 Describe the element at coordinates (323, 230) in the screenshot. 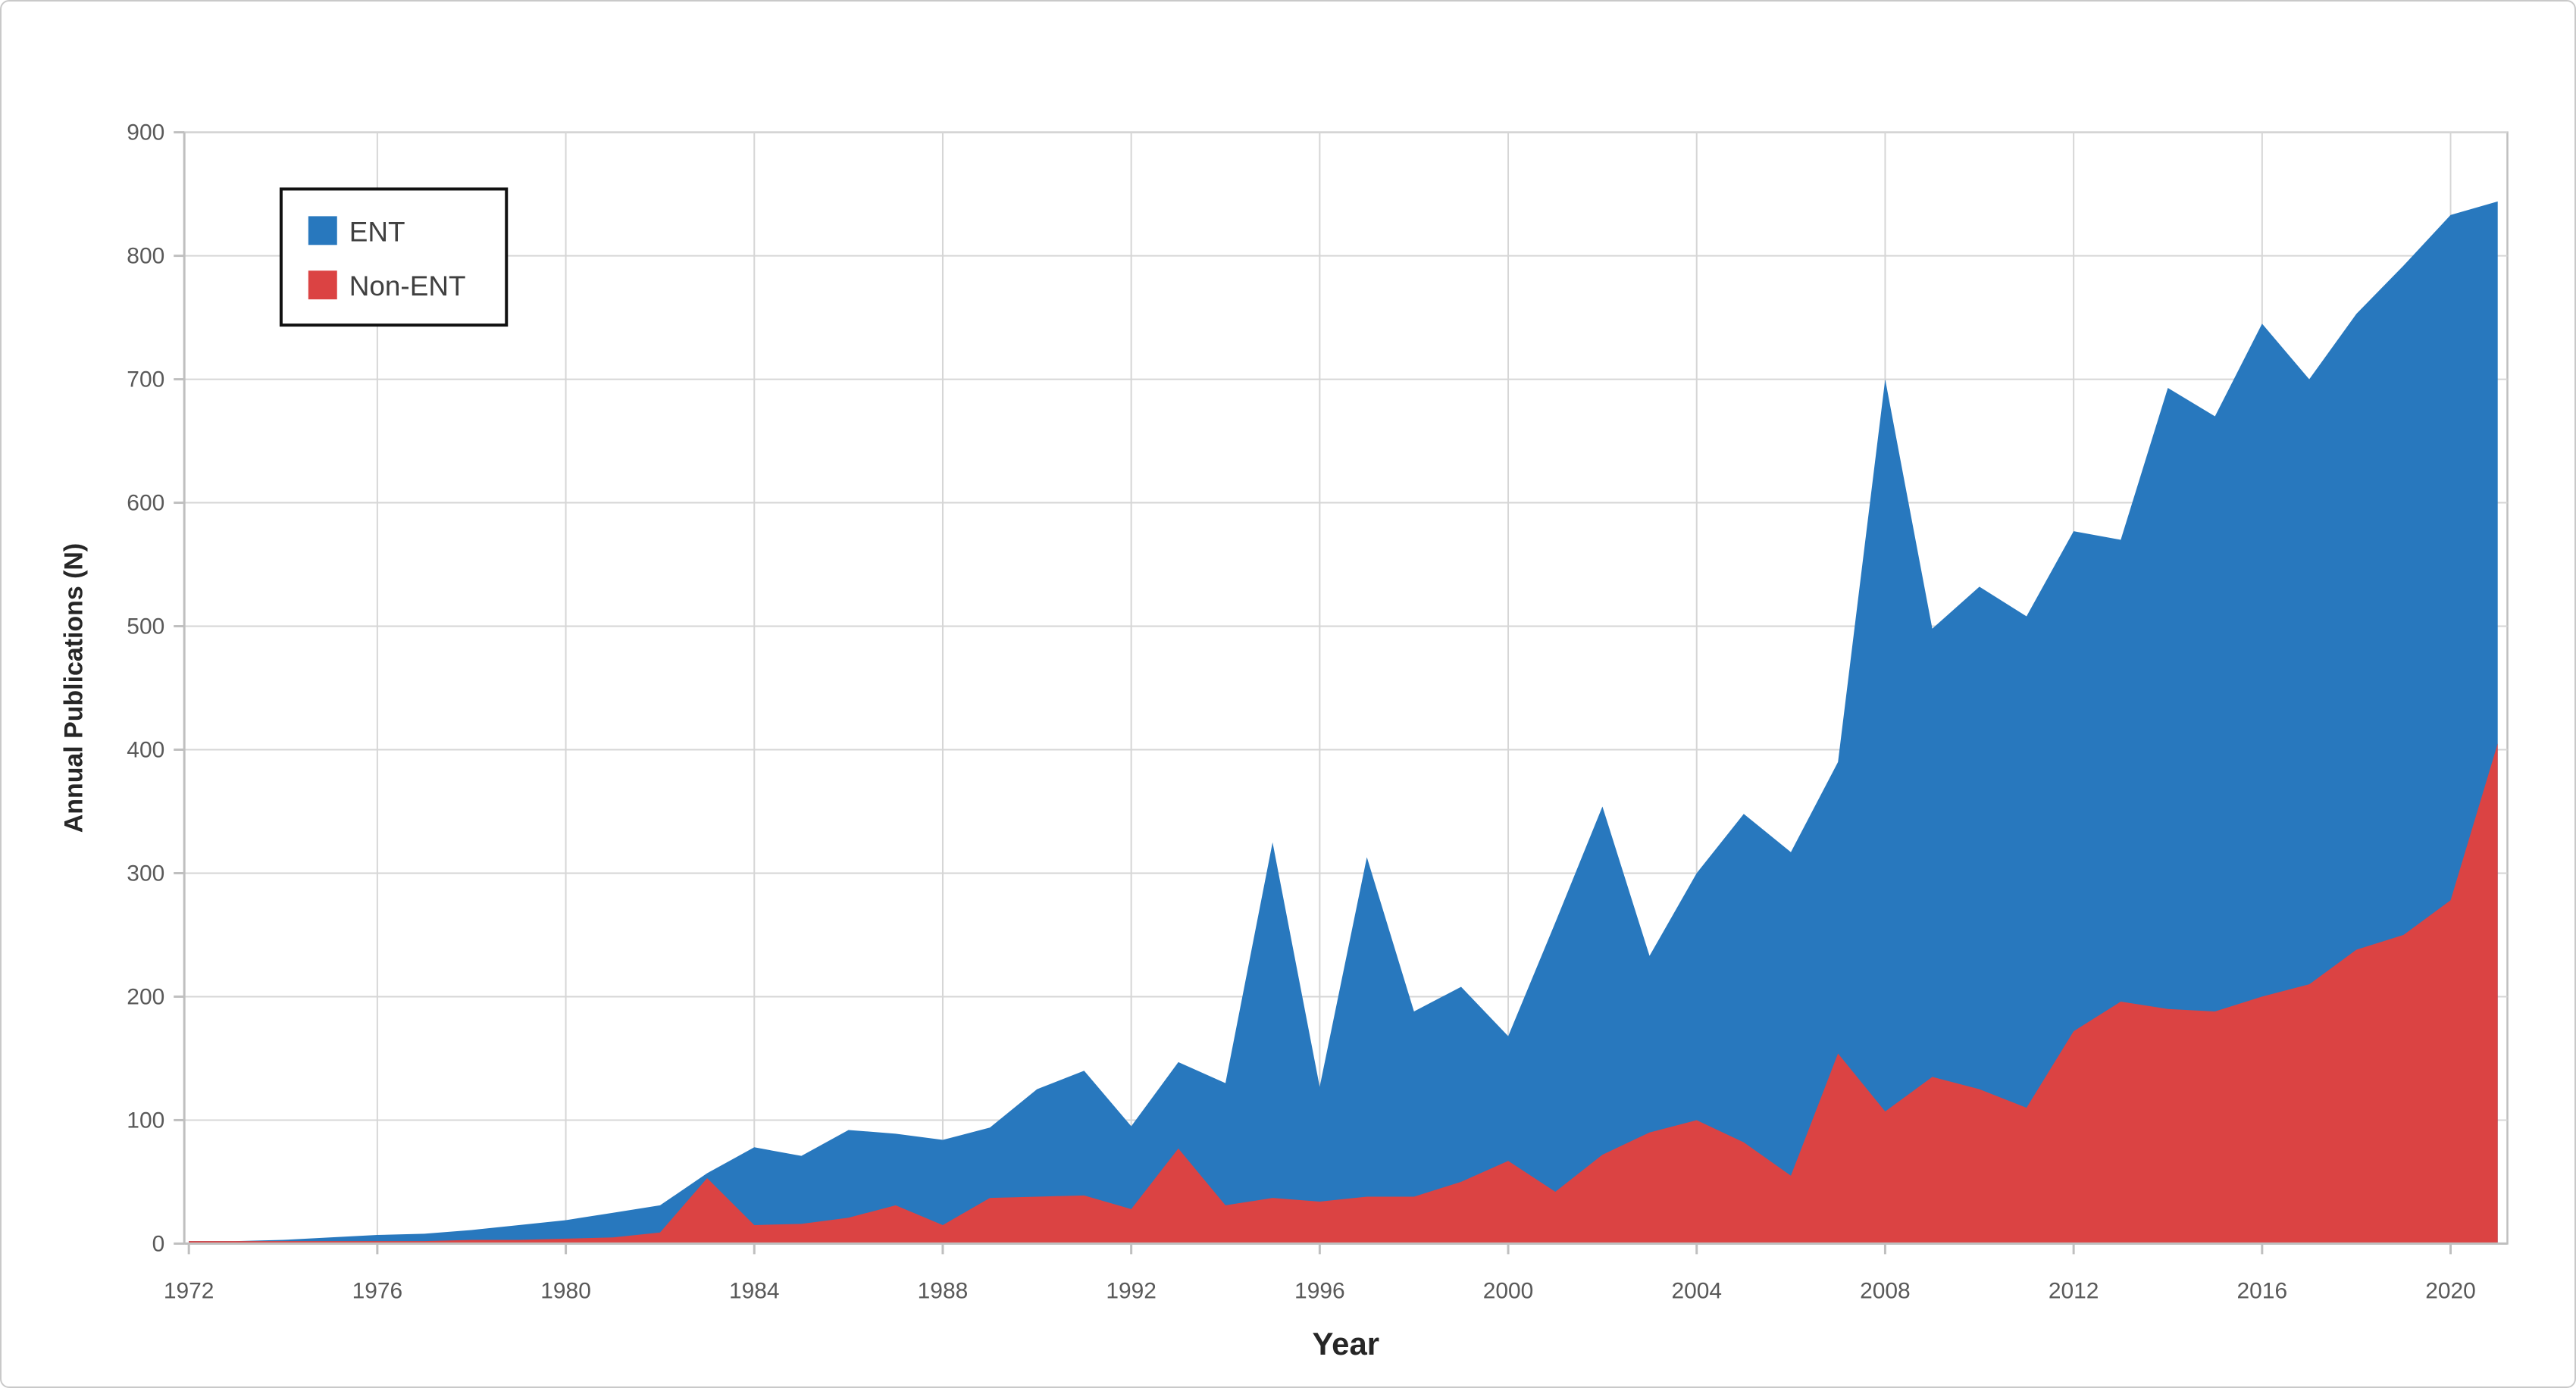

I see `ent-legend-swatch-icon` at that location.